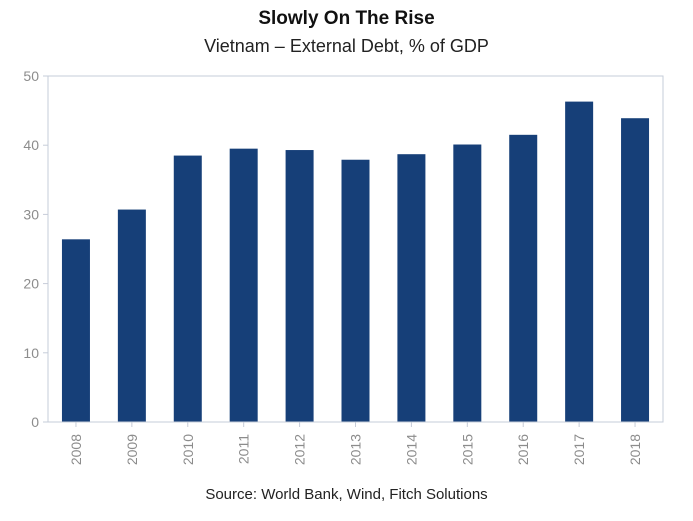 This screenshot has width=693, height=521. I want to click on x-tick-label-2008: 2008, so click(76, 449).